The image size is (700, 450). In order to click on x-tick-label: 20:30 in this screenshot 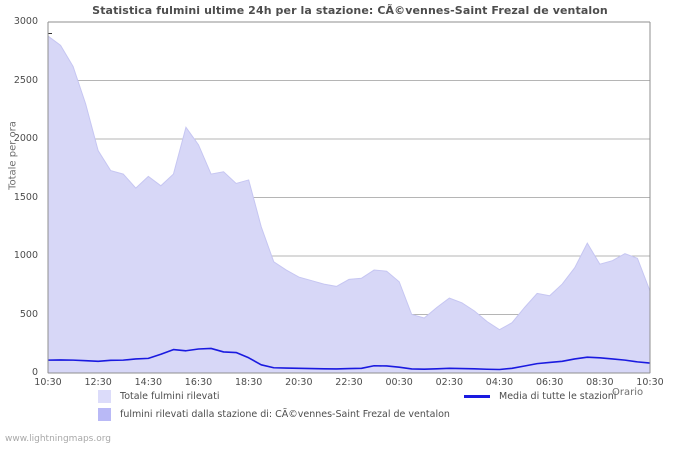, I will do `click(299, 382)`.